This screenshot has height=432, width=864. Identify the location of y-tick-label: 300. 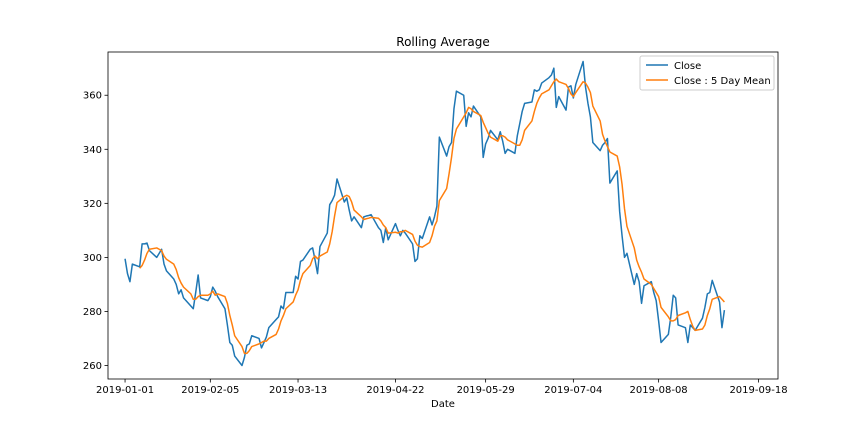
(92, 258).